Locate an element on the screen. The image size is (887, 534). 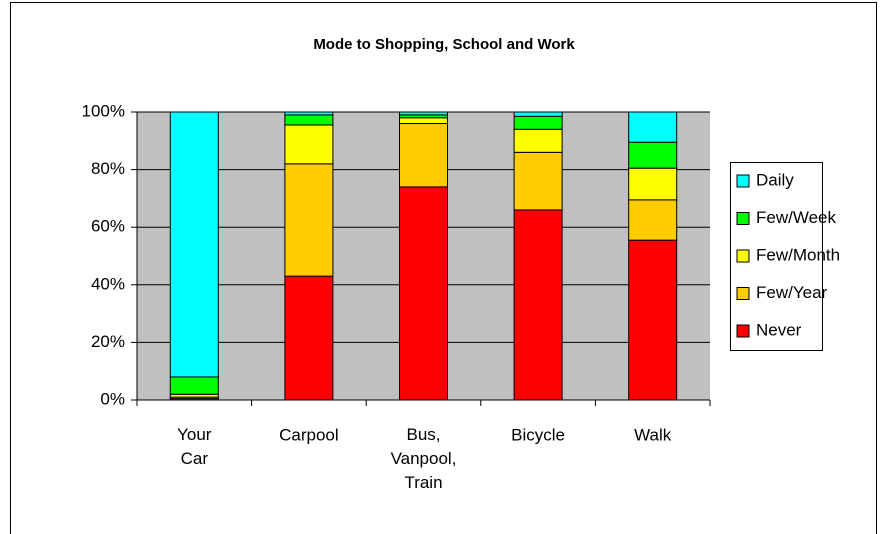
y-tick-label: 60% is located at coordinates (108, 226).